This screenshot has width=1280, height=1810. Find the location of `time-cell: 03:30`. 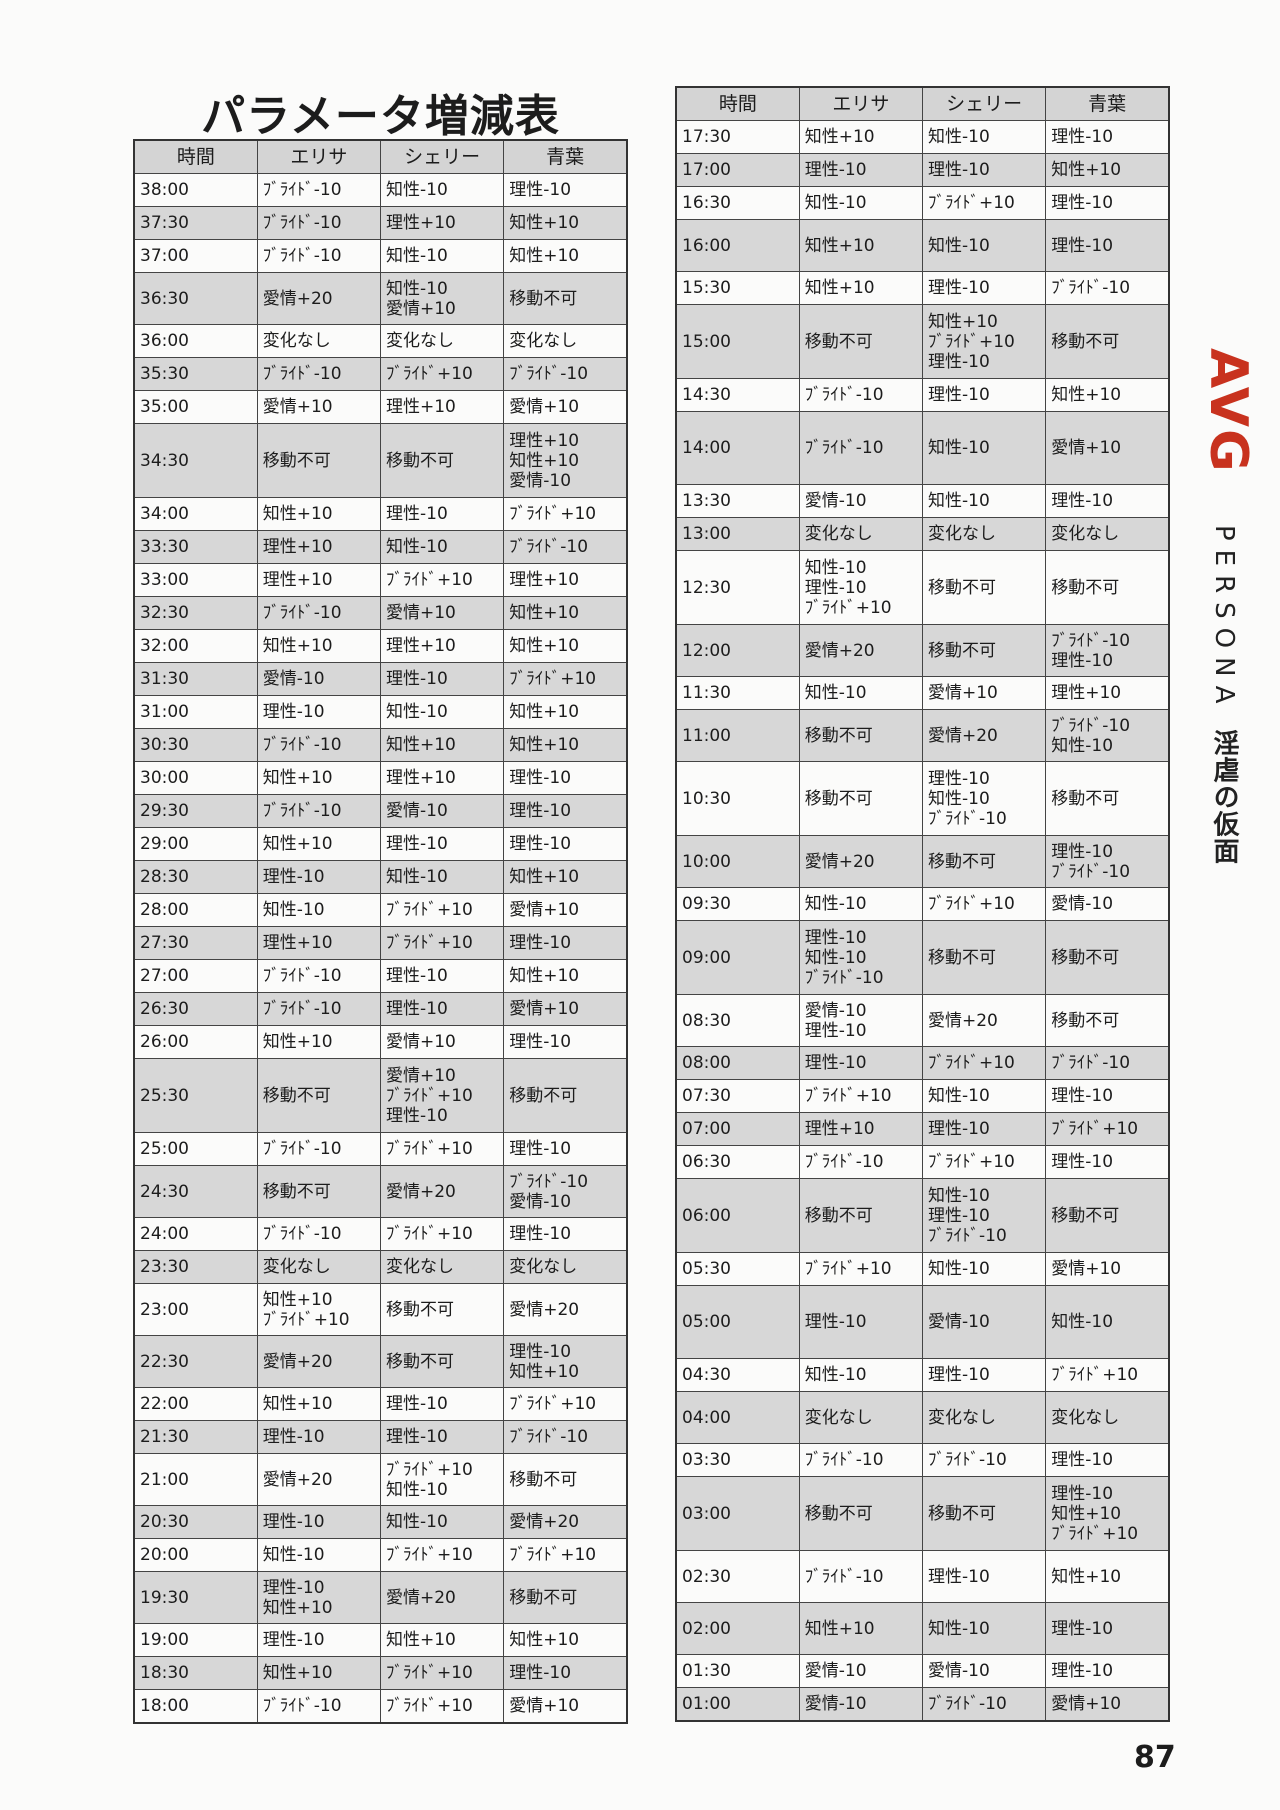

time-cell: 03:30 is located at coordinates (737, 1460).